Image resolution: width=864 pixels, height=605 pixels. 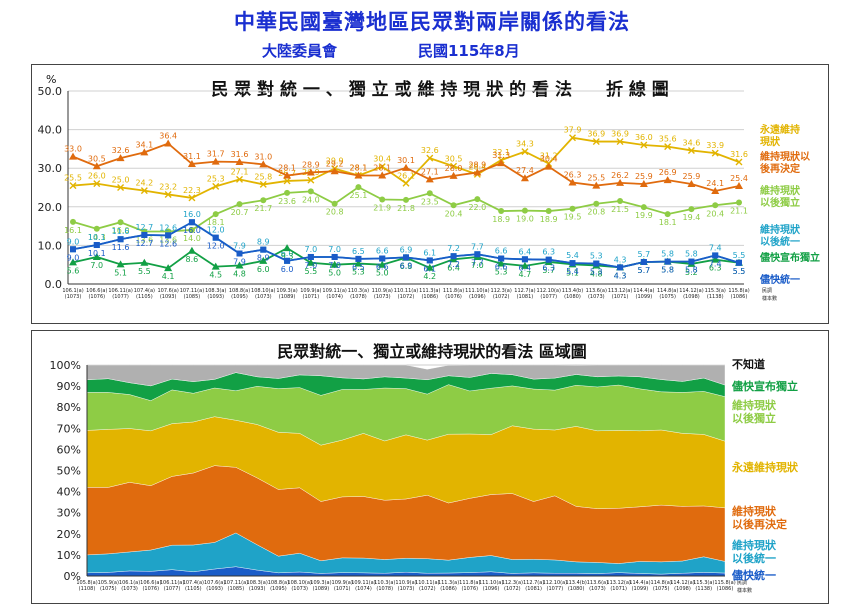 What do you see at coordinates (73, 230) in the screenshot?
I see `data-label: 16.1` at bounding box center [73, 230].